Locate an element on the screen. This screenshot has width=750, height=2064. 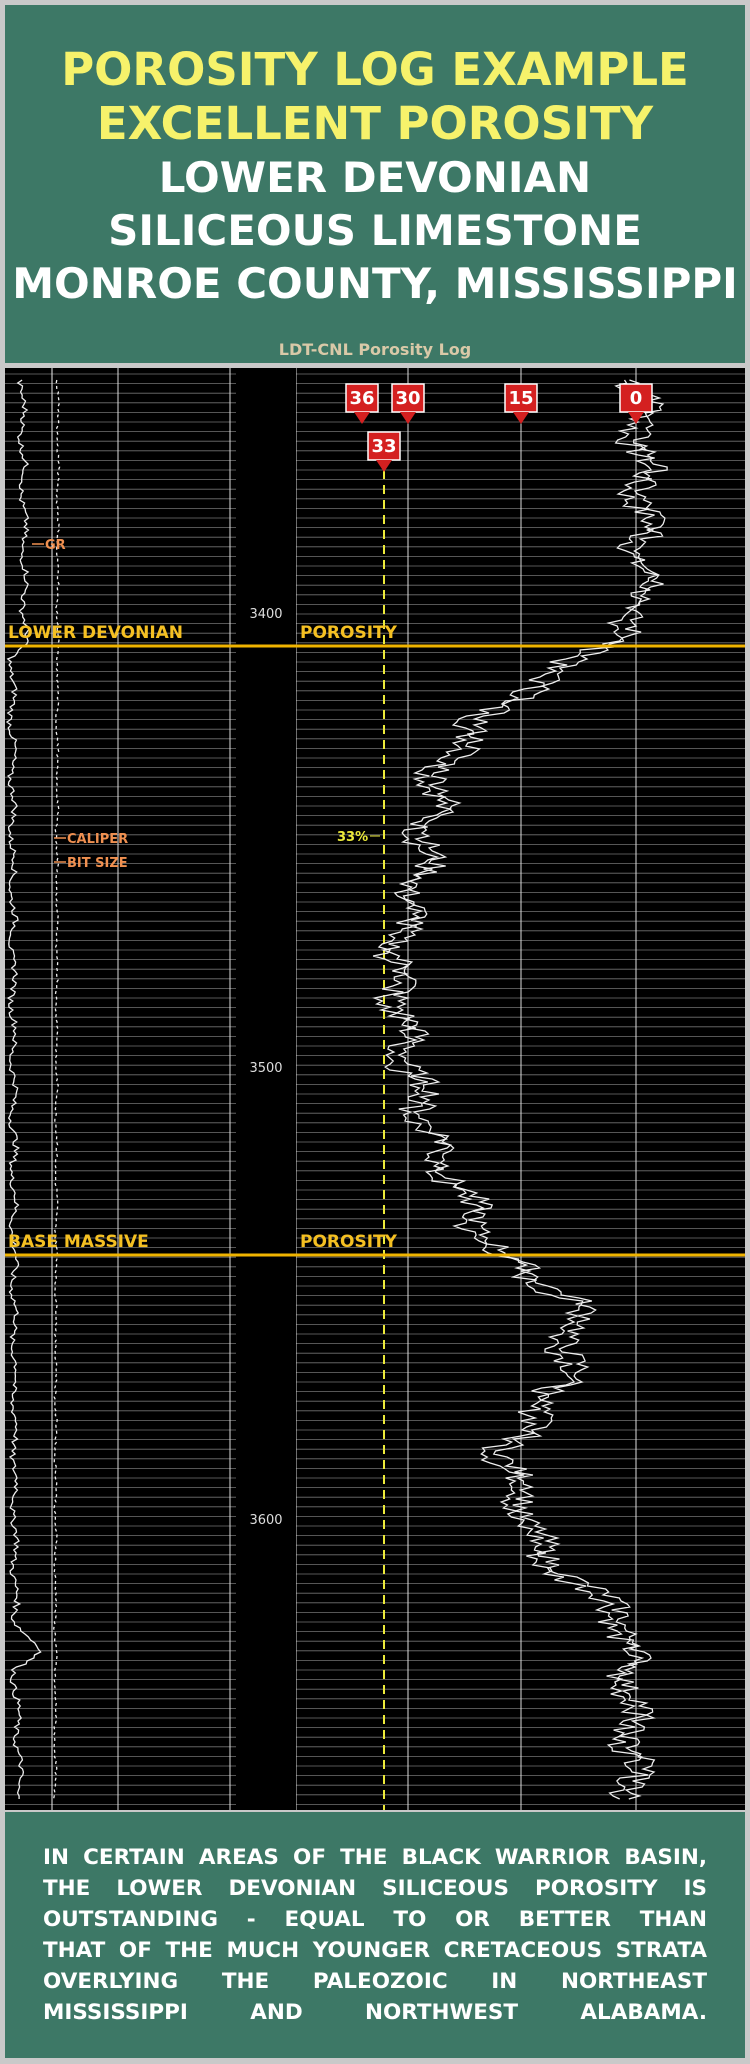
title: EXCELLENT POROSITY is located at coordinates (375, 123).